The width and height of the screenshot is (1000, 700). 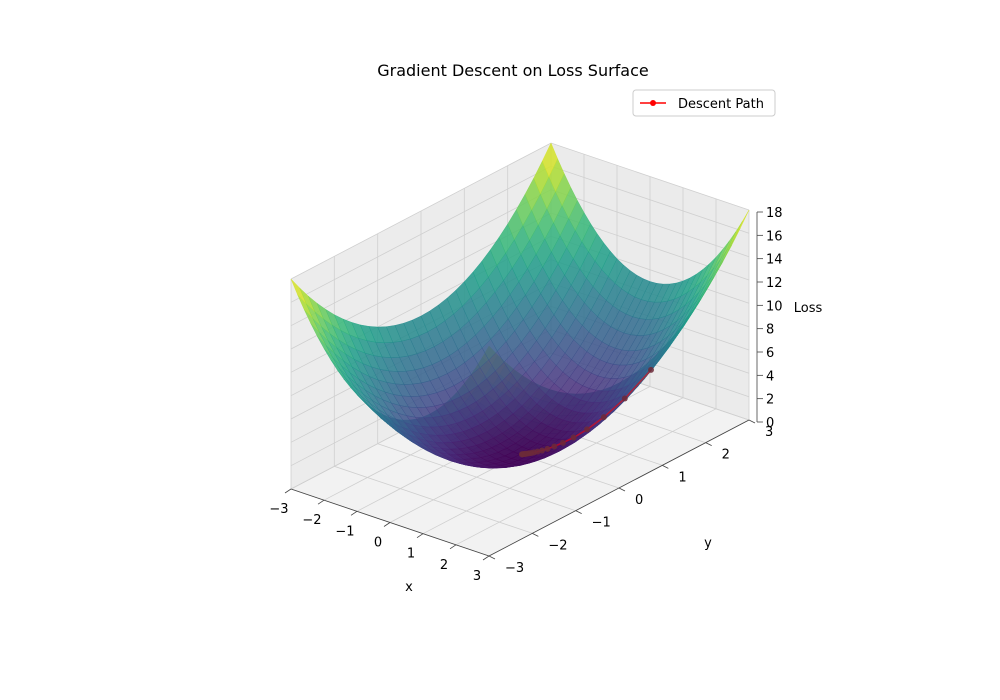 I want to click on legend: Descent Path, so click(x=704, y=103).